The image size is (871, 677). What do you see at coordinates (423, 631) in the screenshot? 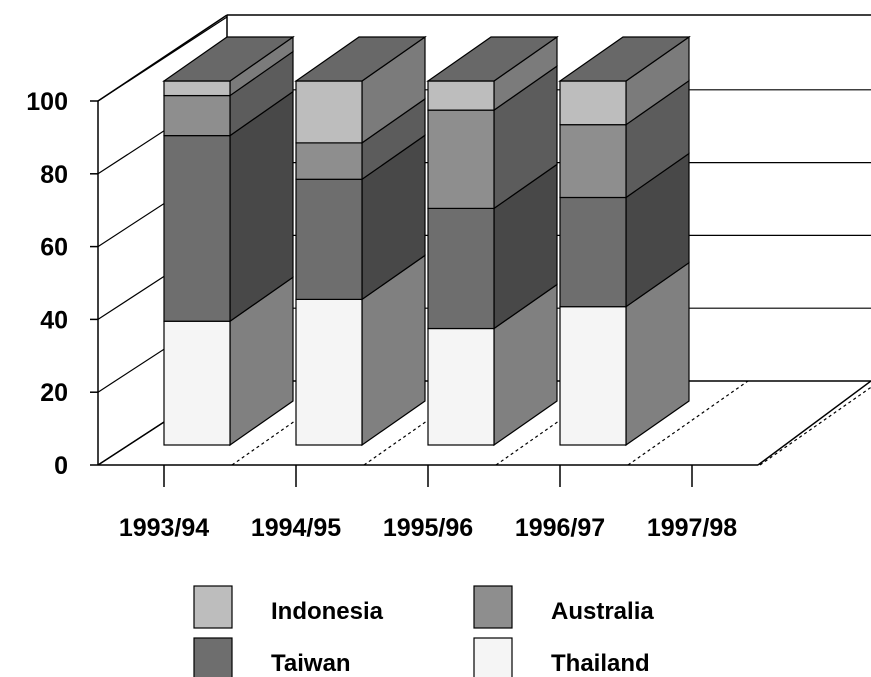
I see `legend: Indonesia Australia Taiwan Thailand` at bounding box center [423, 631].